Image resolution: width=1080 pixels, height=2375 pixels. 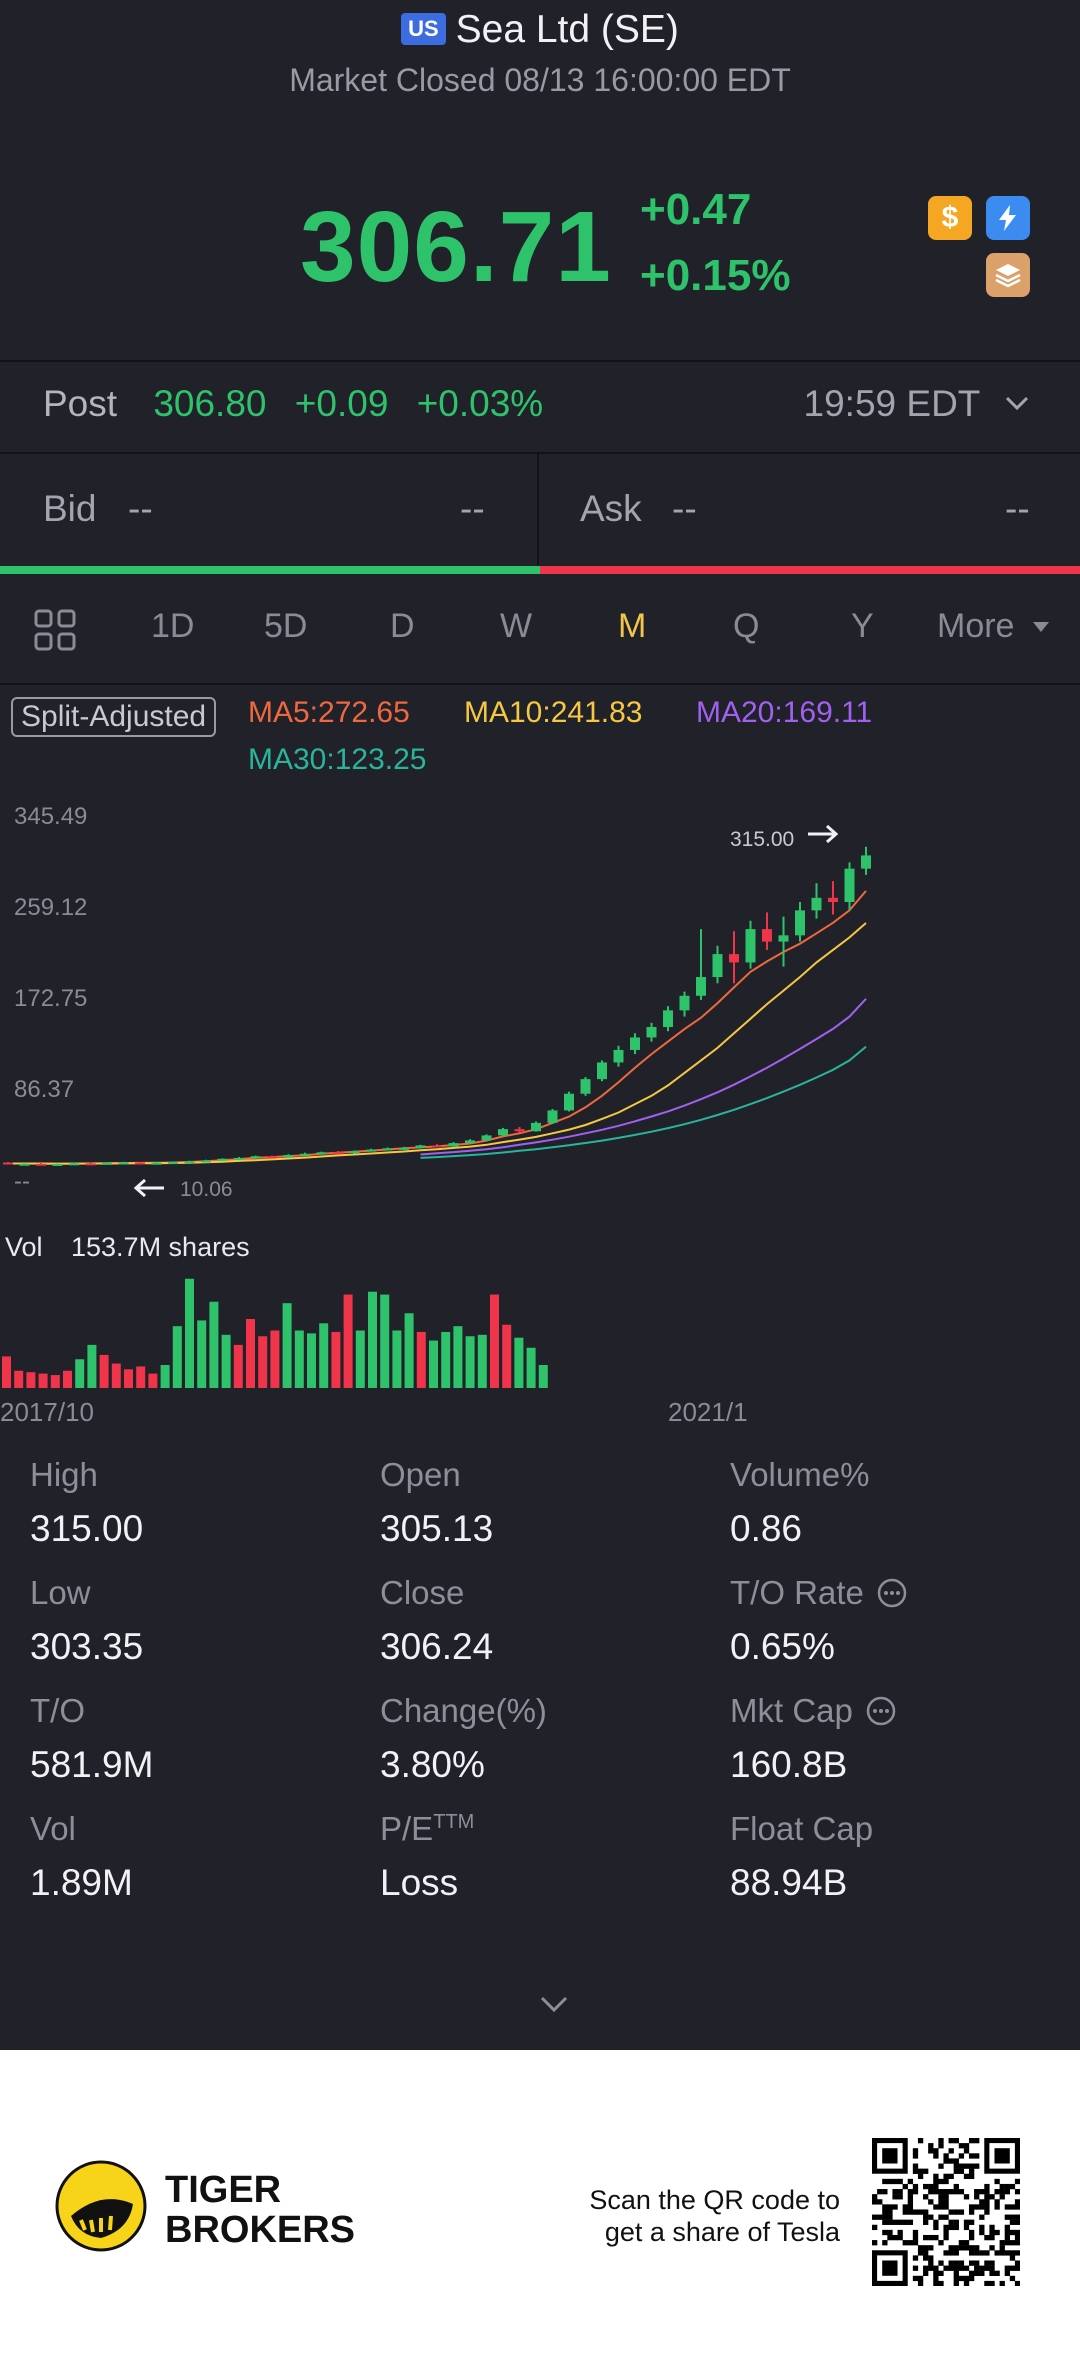 What do you see at coordinates (270, 570) in the screenshot?
I see `bid-ratio-bar` at bounding box center [270, 570].